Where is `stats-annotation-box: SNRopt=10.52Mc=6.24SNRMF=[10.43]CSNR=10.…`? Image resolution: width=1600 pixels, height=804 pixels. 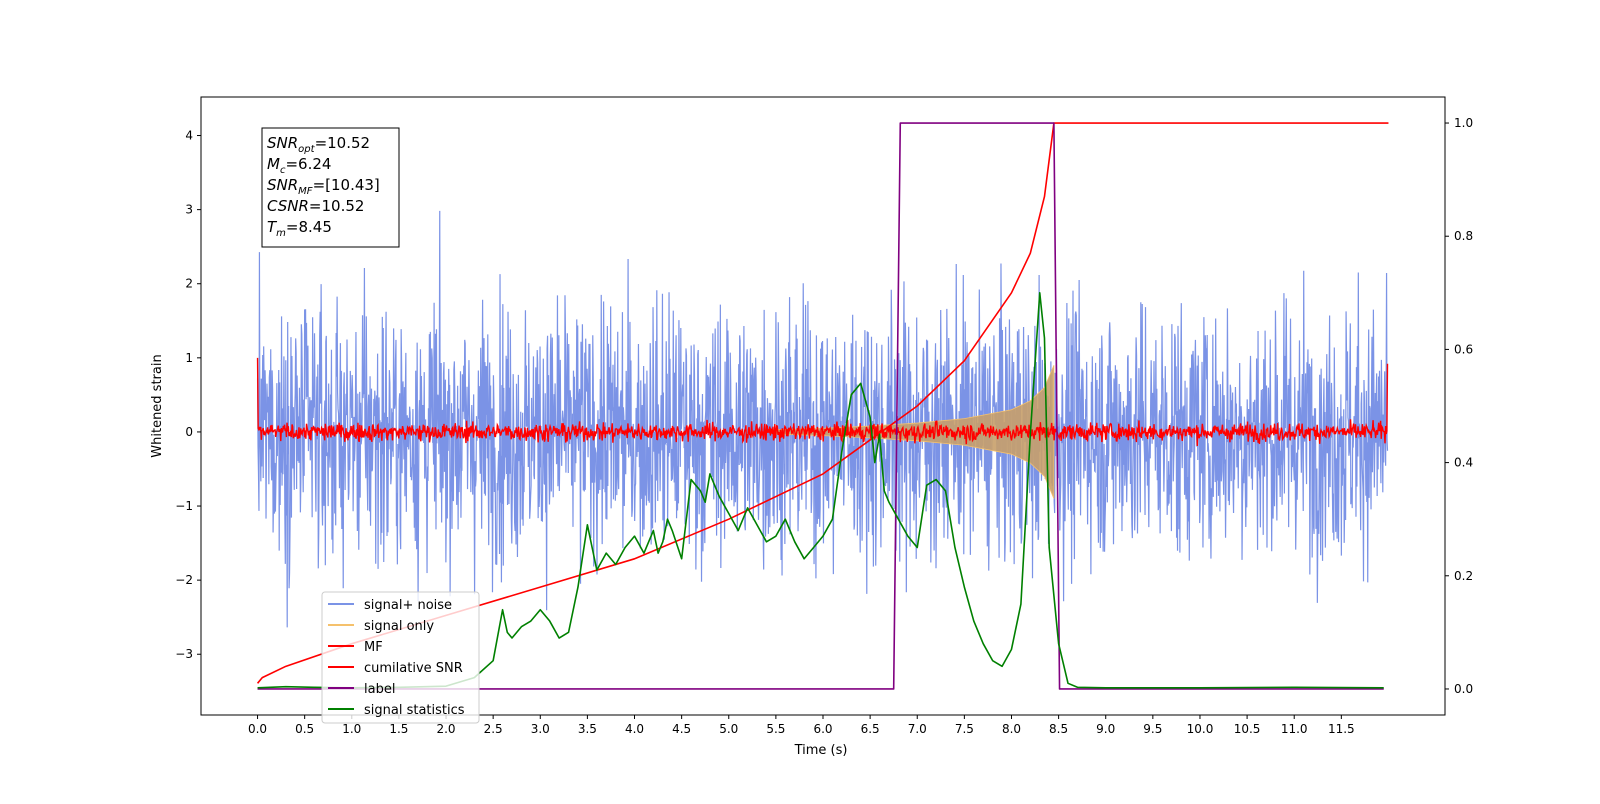
stats-annotation-box: SNRopt=10.52Mc=6.24SNRMF=[10.43]CSNR=10.… is located at coordinates (330, 187).